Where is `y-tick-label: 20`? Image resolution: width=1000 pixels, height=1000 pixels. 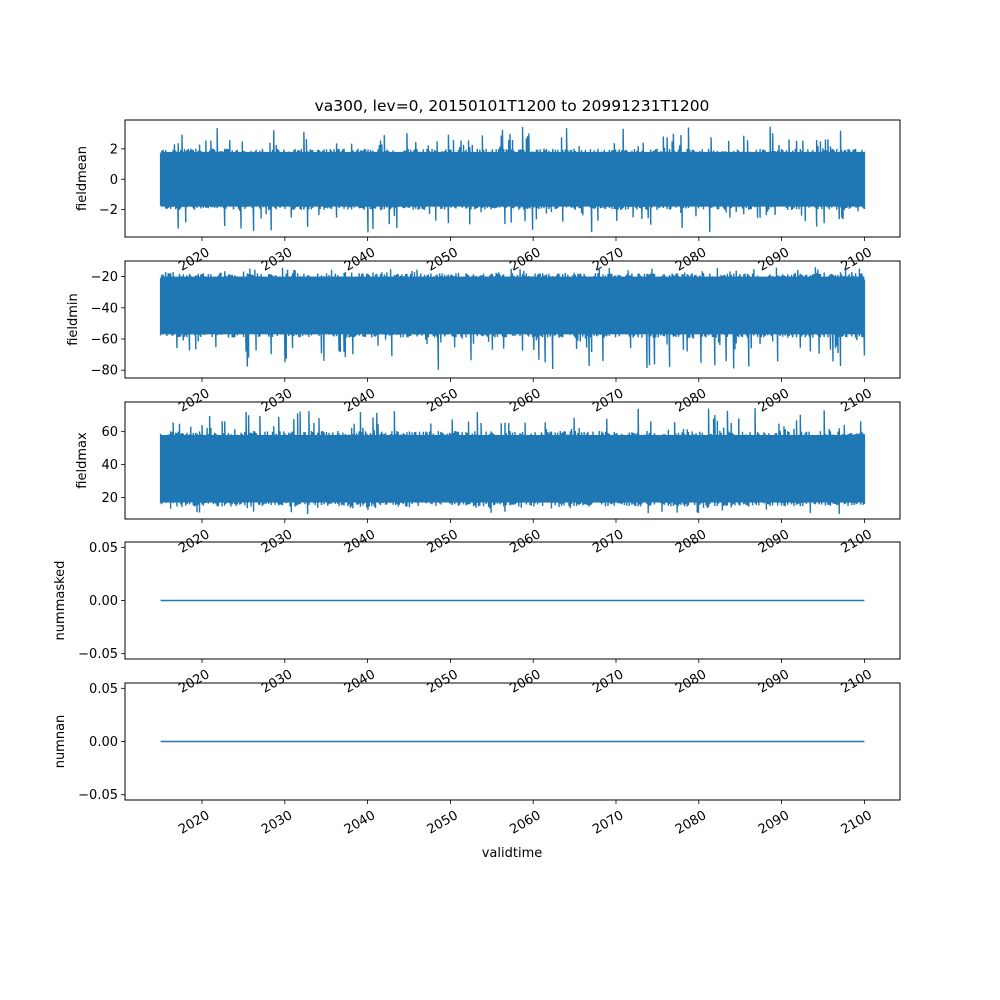
y-tick-label: 20 is located at coordinates (109, 498).